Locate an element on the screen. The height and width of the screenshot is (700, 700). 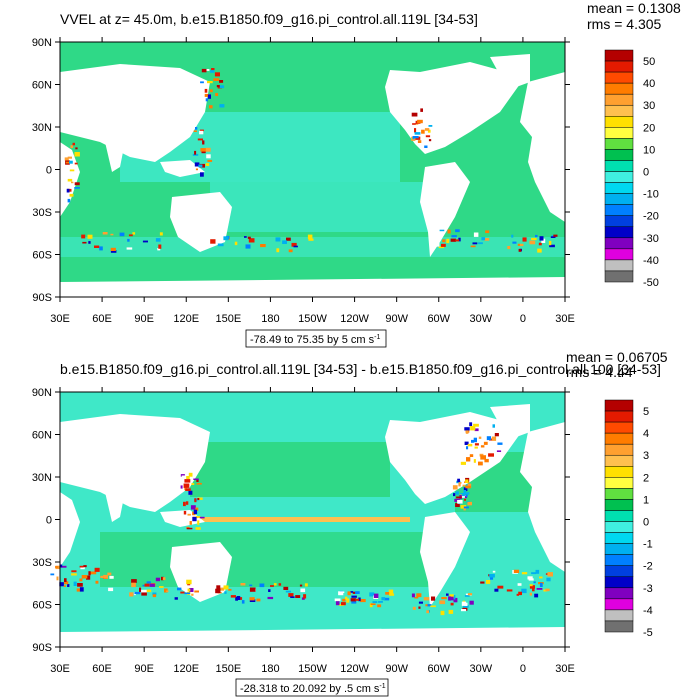
panel-1-mean: mean = 0.1308 is located at coordinates (634, 8).